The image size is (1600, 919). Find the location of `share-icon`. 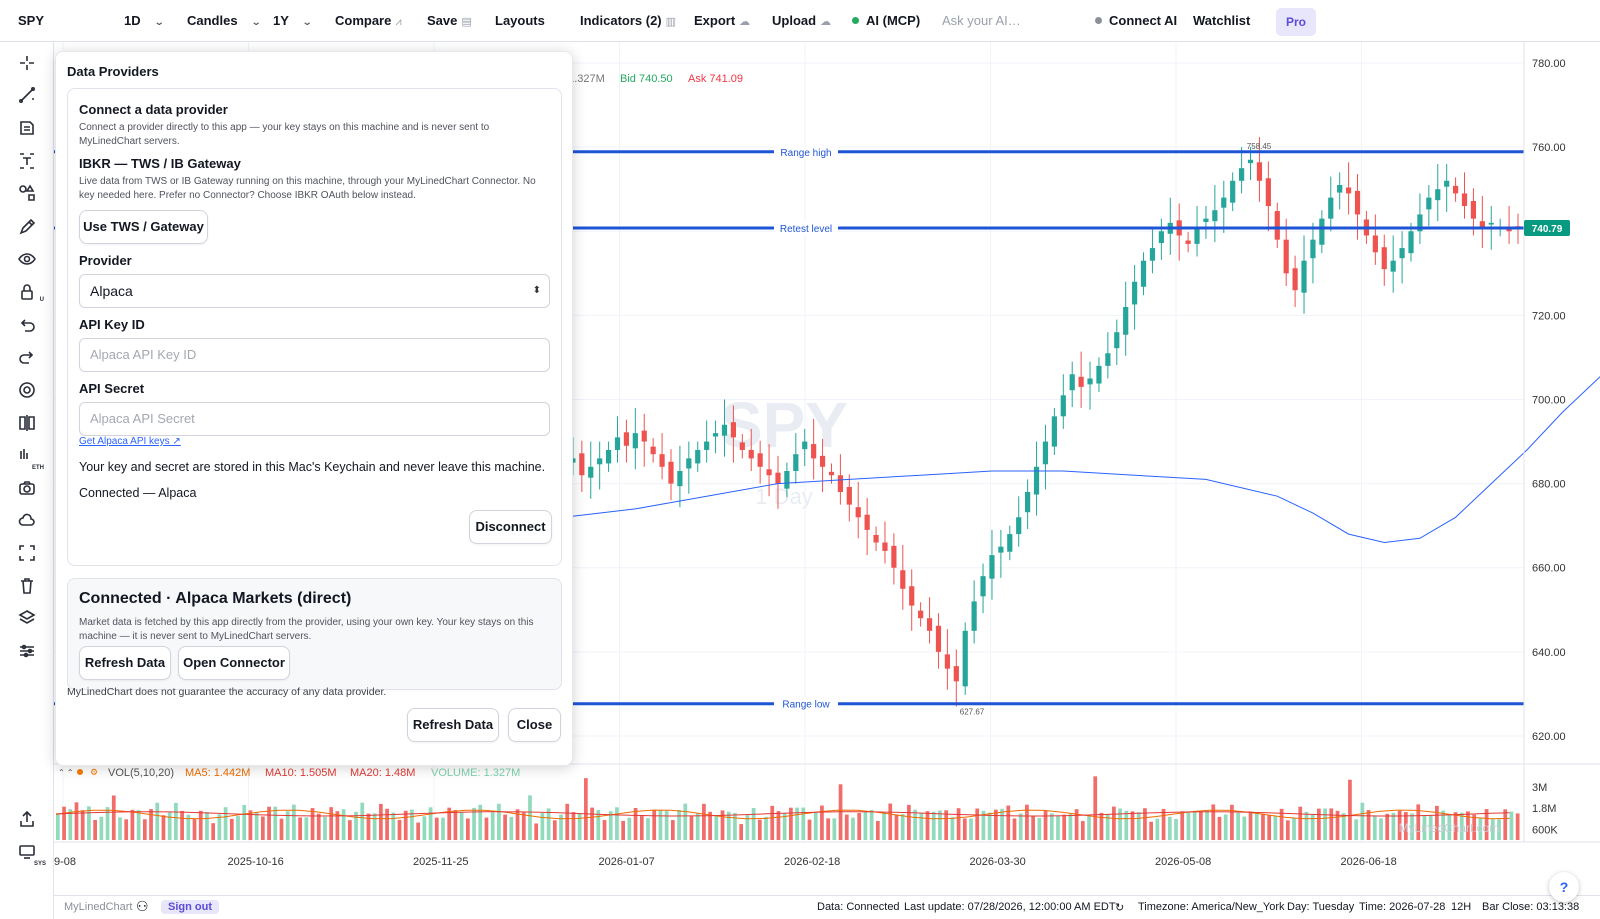

share-icon is located at coordinates (27, 819).